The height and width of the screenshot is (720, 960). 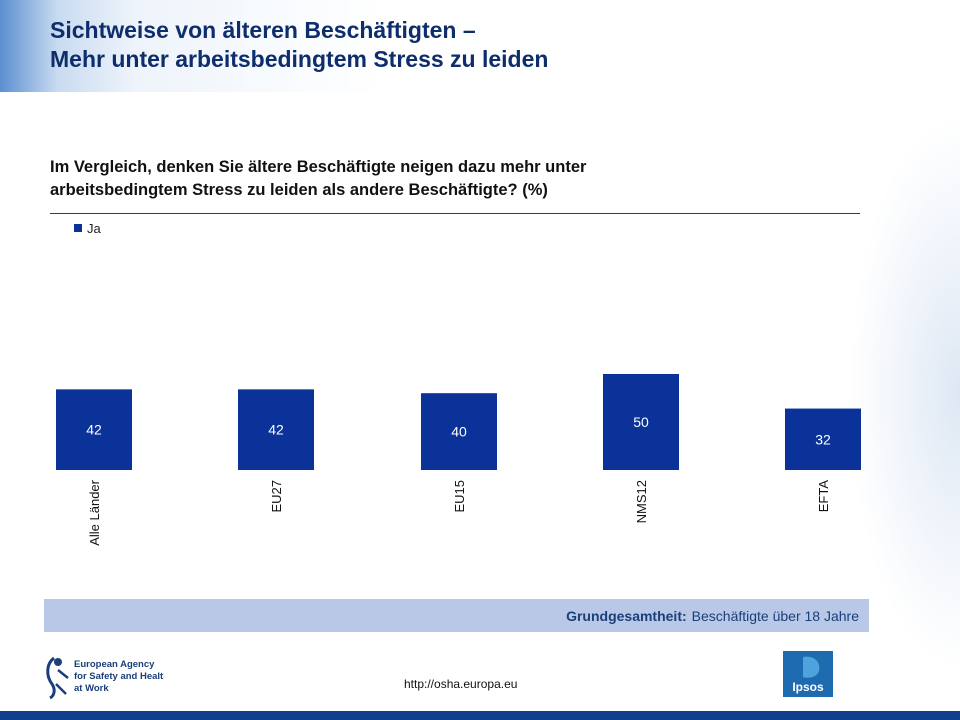 What do you see at coordinates (459, 496) in the screenshot?
I see `x-tick-label-eu15: EU15` at bounding box center [459, 496].